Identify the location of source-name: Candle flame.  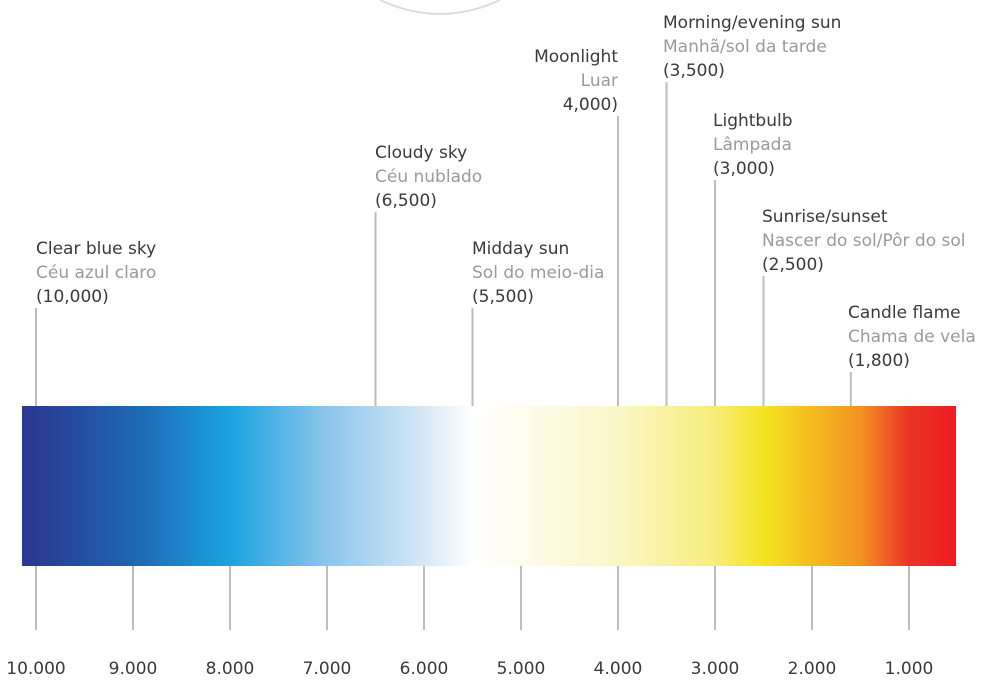
(904, 313).